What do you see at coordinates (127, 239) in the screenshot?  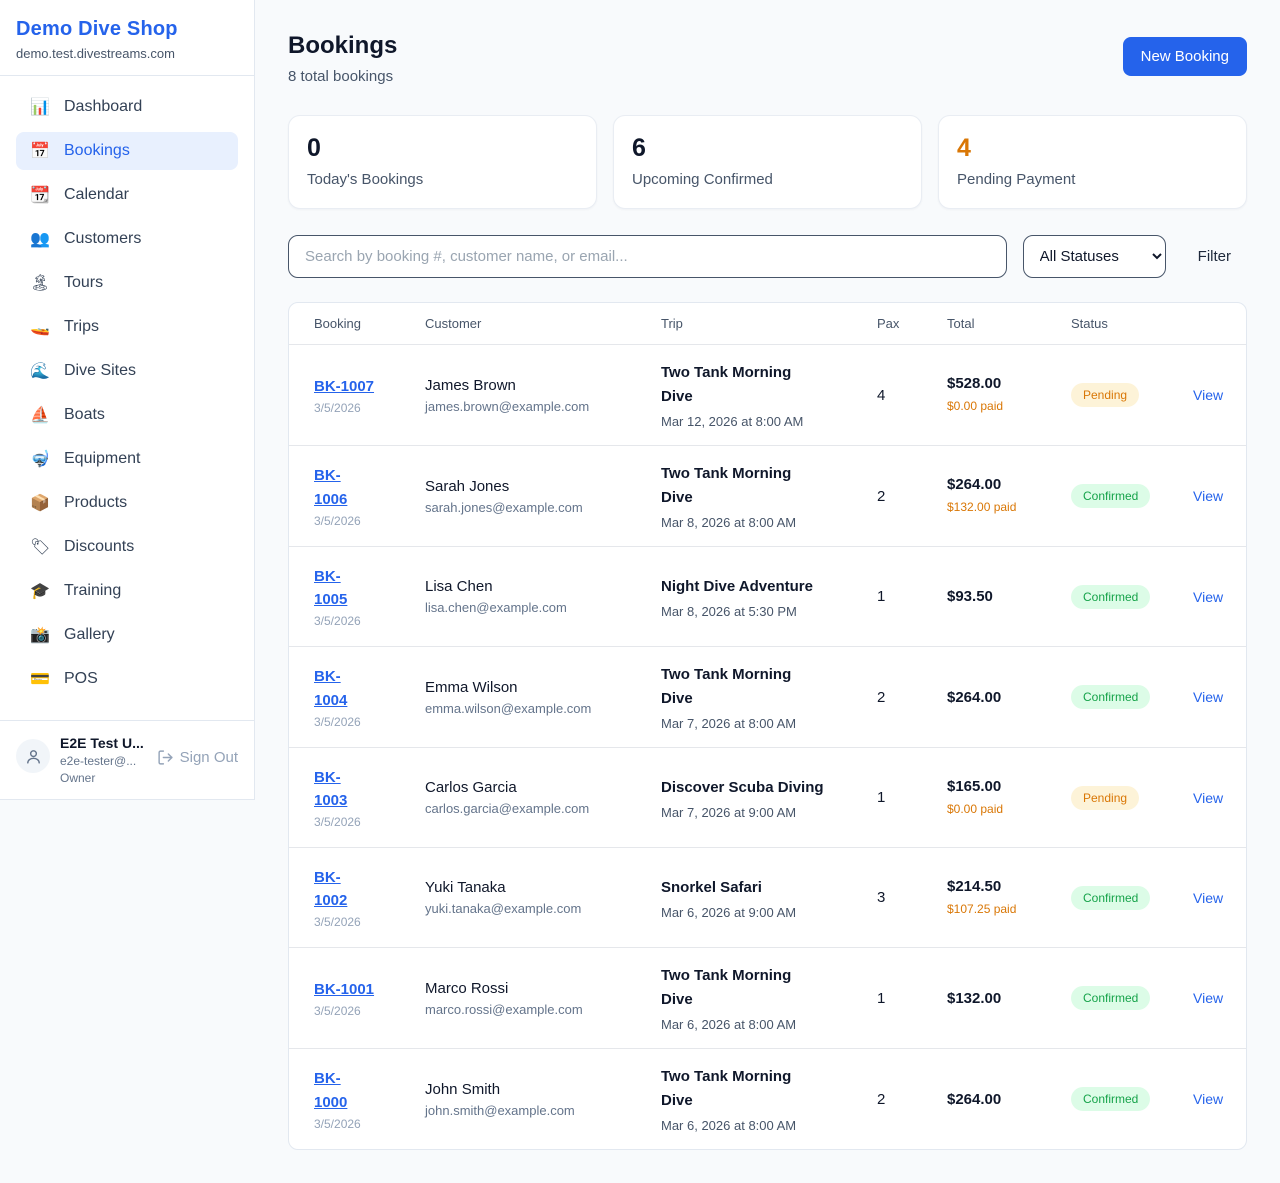 I see `sidebar-item-customers: 👥 Customers` at bounding box center [127, 239].